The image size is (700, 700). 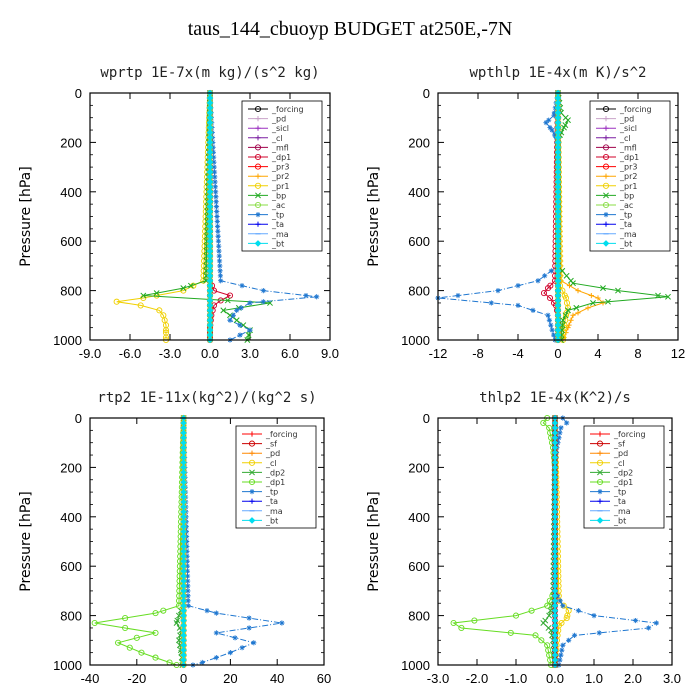 I want to click on x-tick-label: 6.0, so click(x=290, y=353).